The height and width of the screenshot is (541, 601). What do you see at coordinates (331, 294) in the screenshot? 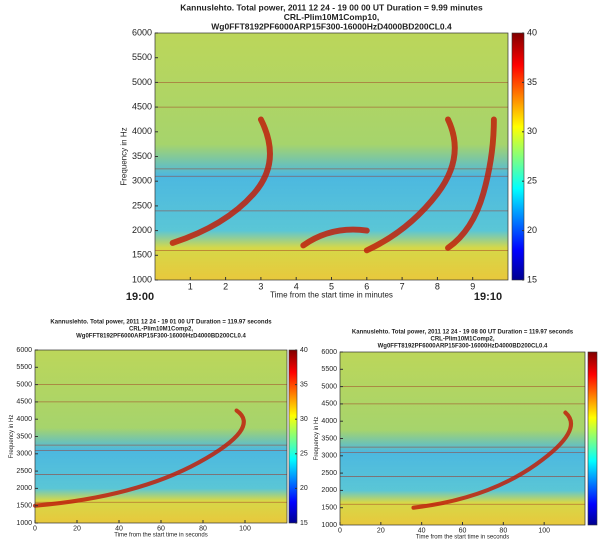
I see `x-axis-label: Time from the start time in minutes` at bounding box center [331, 294].